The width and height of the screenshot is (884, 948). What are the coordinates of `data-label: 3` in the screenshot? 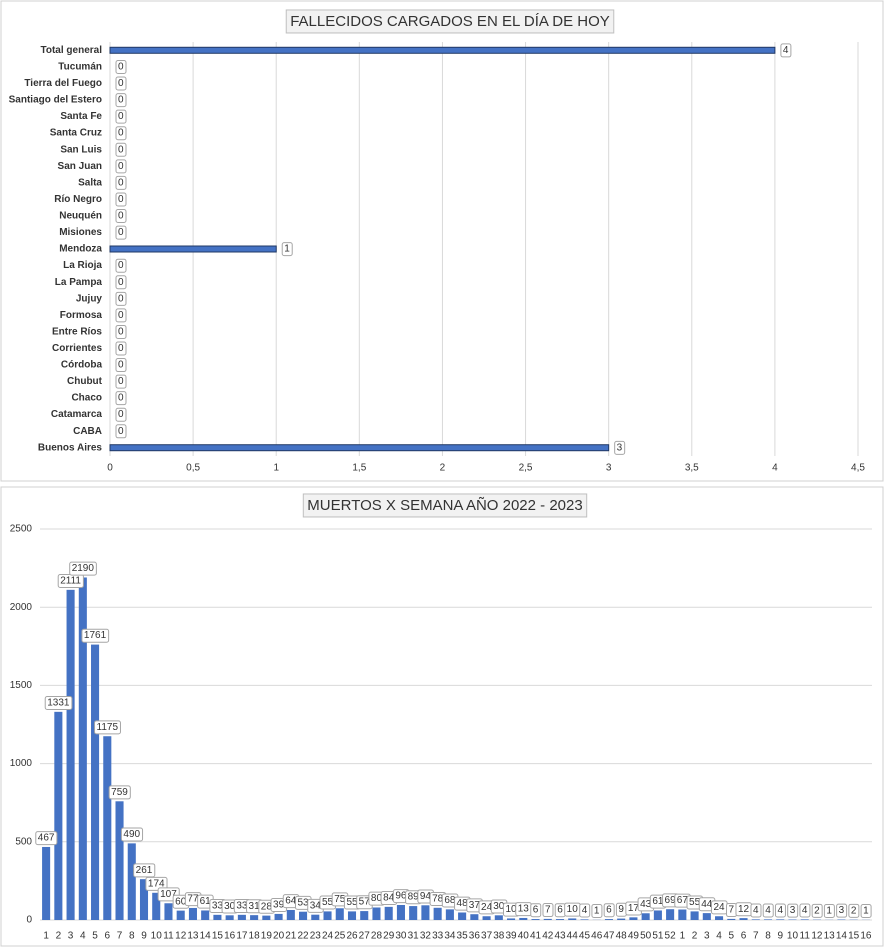 It's located at (793, 910).